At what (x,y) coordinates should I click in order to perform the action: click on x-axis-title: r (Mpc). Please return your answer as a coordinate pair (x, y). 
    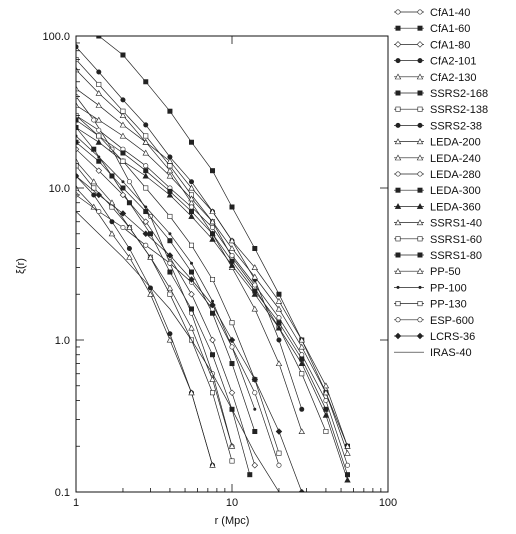
    Looking at the image, I should click on (232, 521).